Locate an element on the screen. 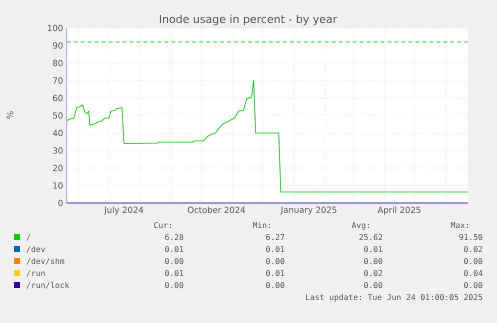 This screenshot has width=497, height=323. chart-title: Inode usage in percent - by year is located at coordinates (249, 20).